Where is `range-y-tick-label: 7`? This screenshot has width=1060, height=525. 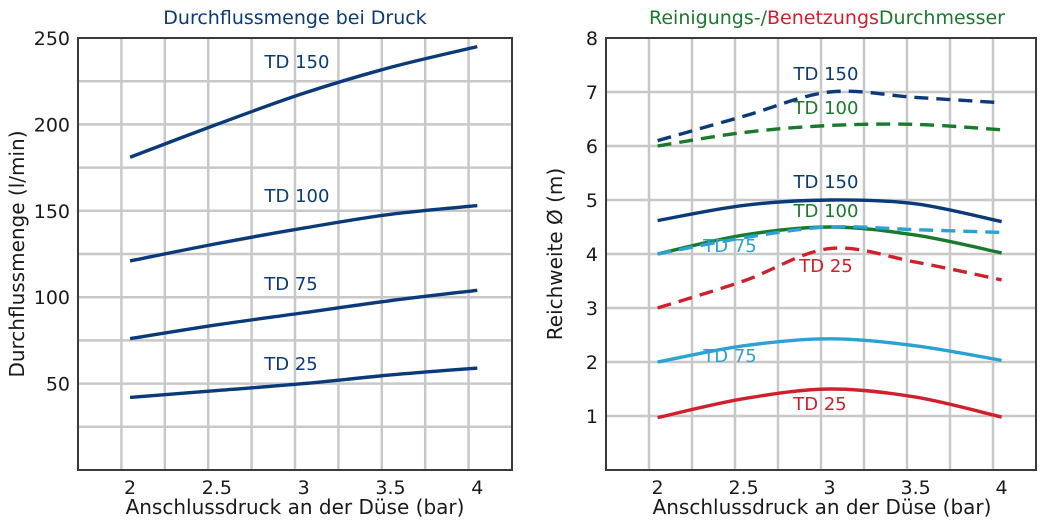 range-y-tick-label: 7 is located at coordinates (592, 93).